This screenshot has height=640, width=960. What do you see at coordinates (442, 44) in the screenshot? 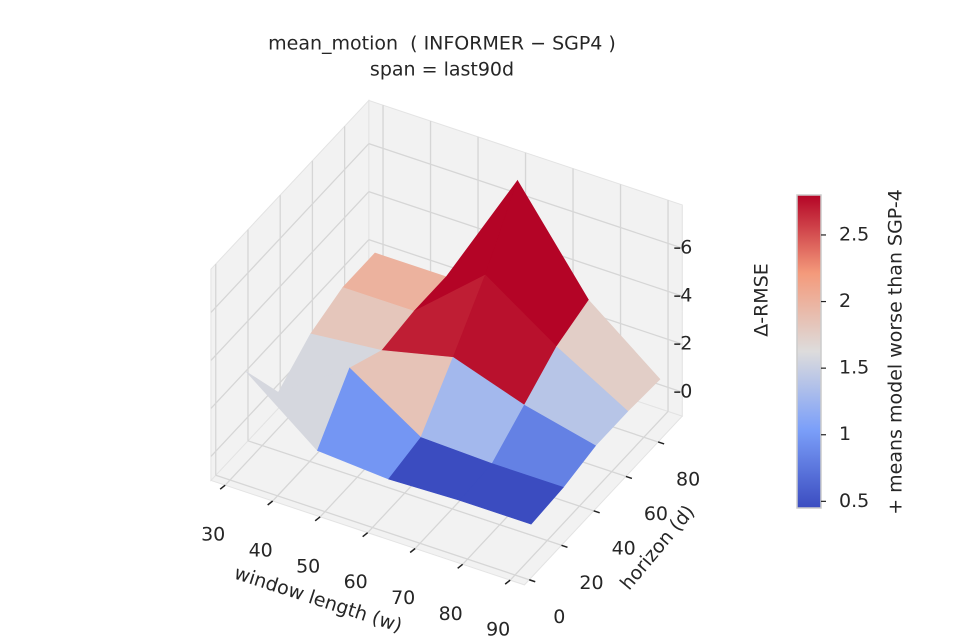
I see `chart-title: mean_motion ( INFORMER − SGP4 )` at bounding box center [442, 44].